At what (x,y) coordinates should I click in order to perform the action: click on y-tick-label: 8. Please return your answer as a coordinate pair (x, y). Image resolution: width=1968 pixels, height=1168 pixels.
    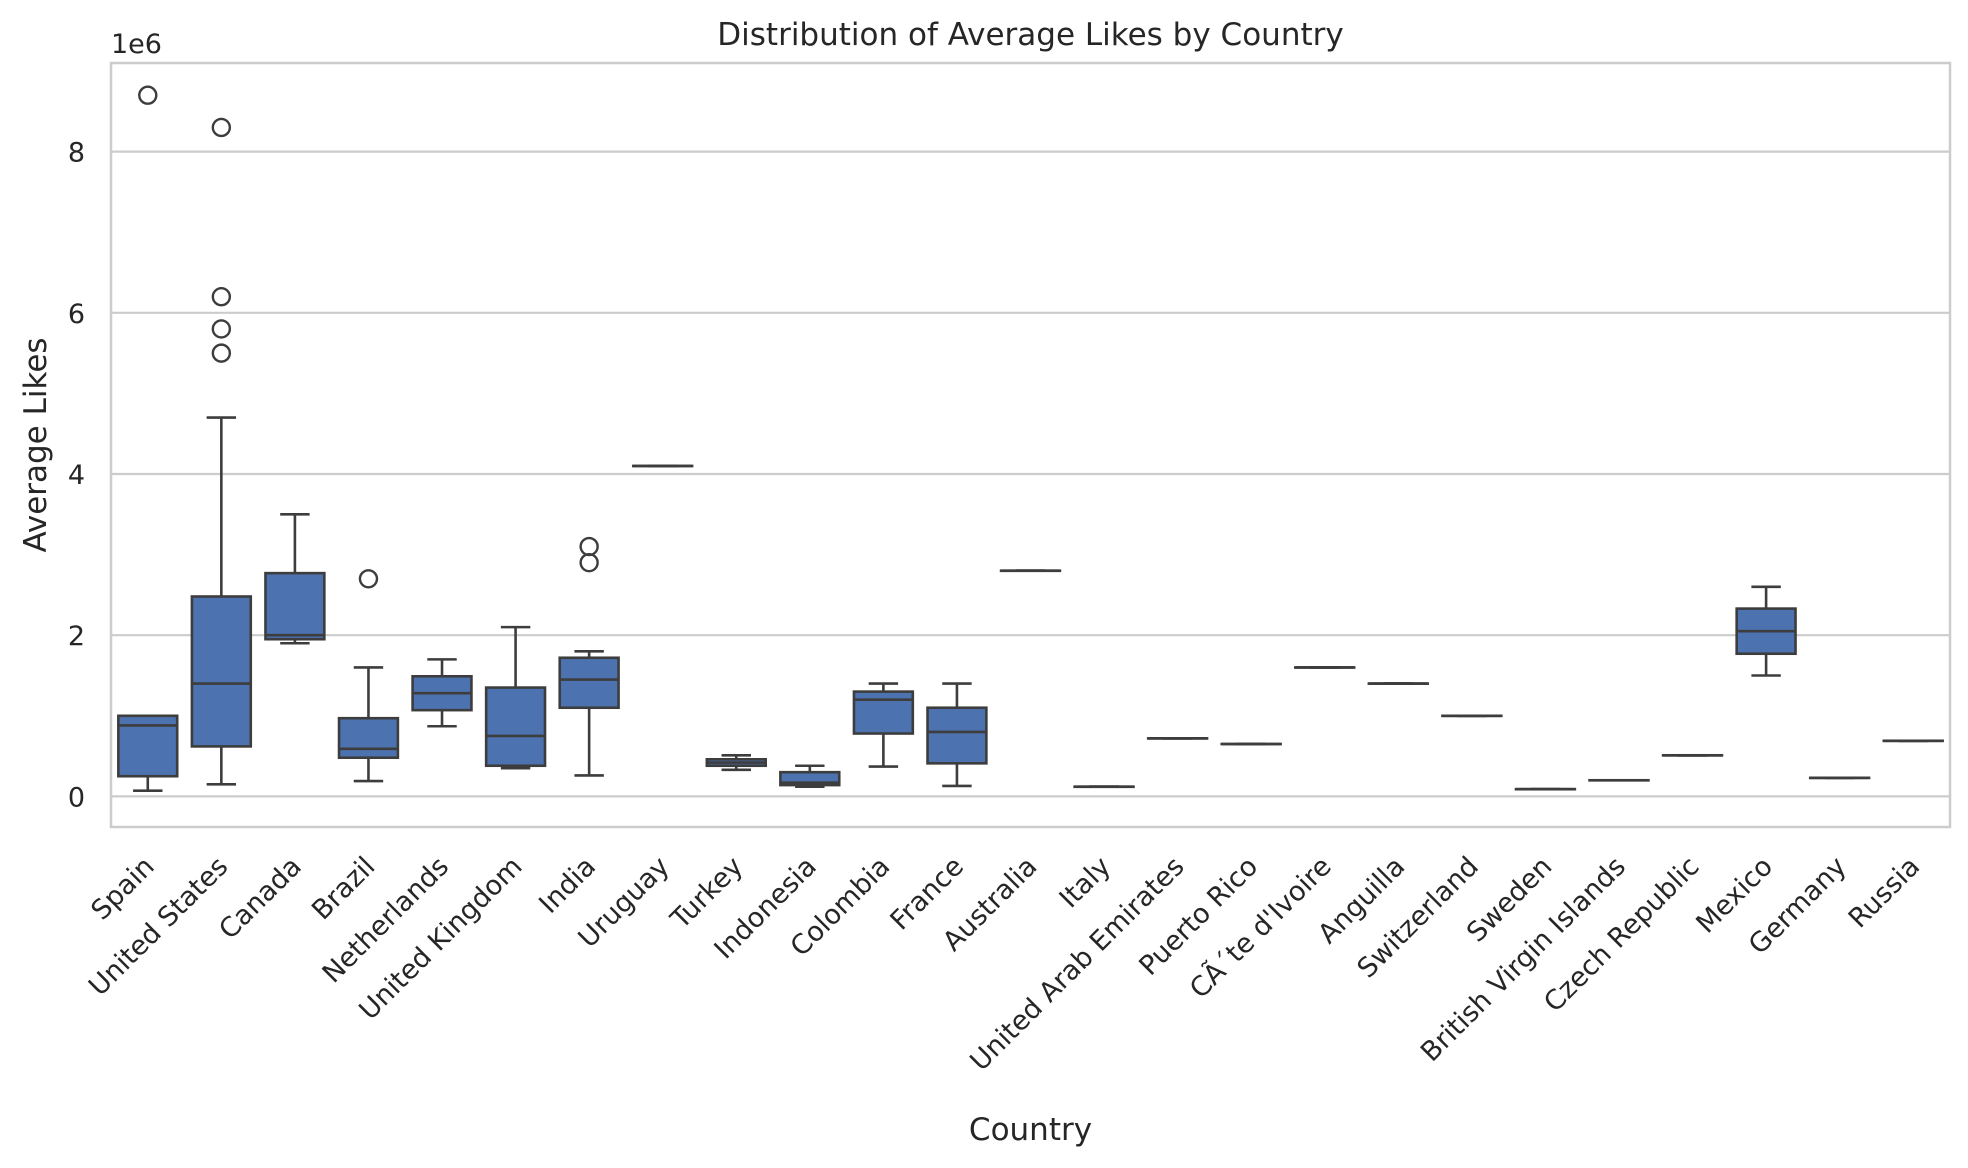
    Looking at the image, I should click on (76, 153).